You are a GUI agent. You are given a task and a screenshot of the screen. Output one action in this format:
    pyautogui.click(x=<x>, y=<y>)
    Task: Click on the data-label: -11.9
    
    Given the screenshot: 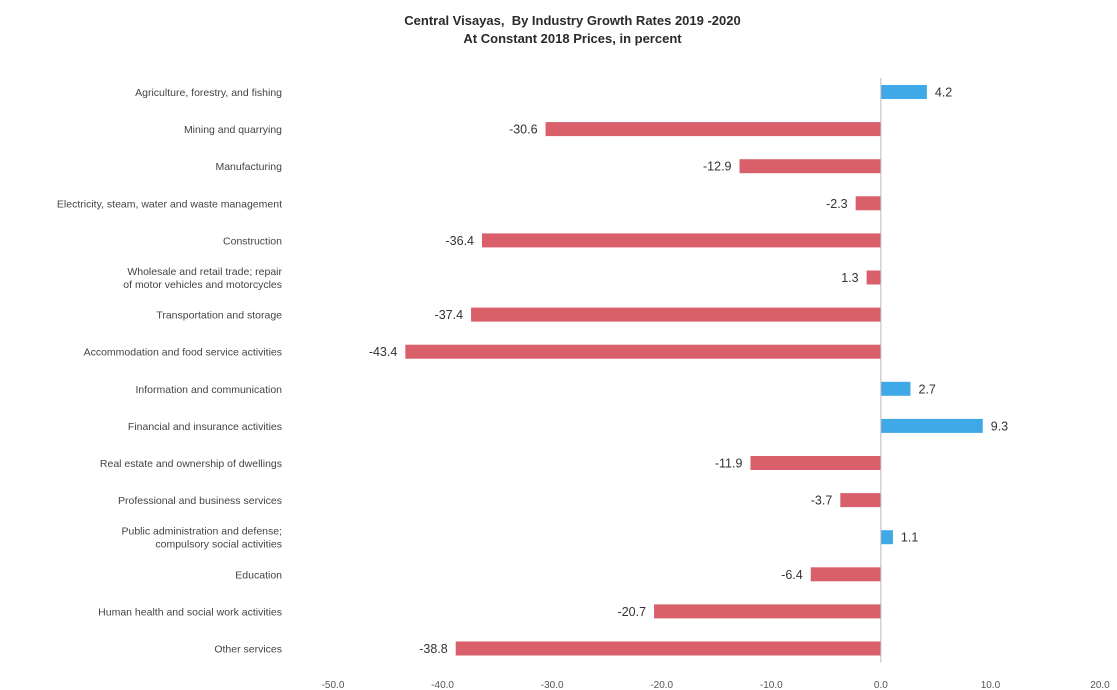 What is the action you would take?
    pyautogui.click(x=729, y=464)
    